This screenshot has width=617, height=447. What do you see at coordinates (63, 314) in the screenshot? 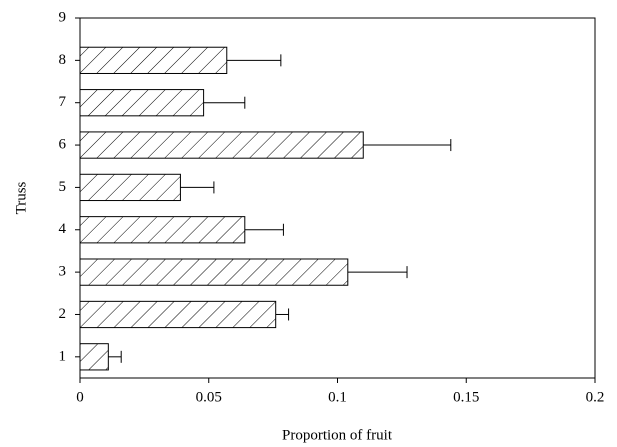
I see `y-tick-label: 2` at bounding box center [63, 314].